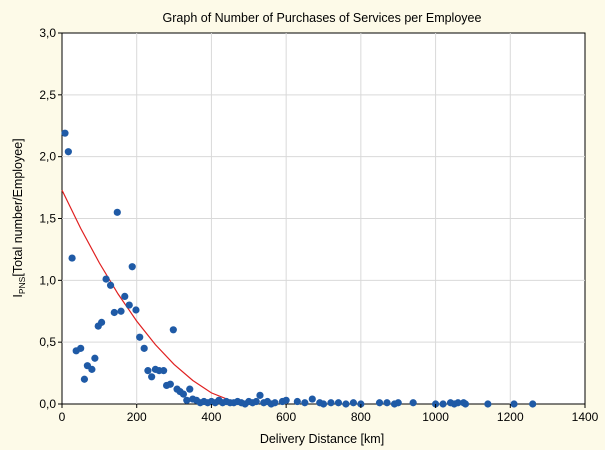  What do you see at coordinates (47, 404) in the screenshot?
I see `y-tick-label: 0,0` at bounding box center [47, 404].